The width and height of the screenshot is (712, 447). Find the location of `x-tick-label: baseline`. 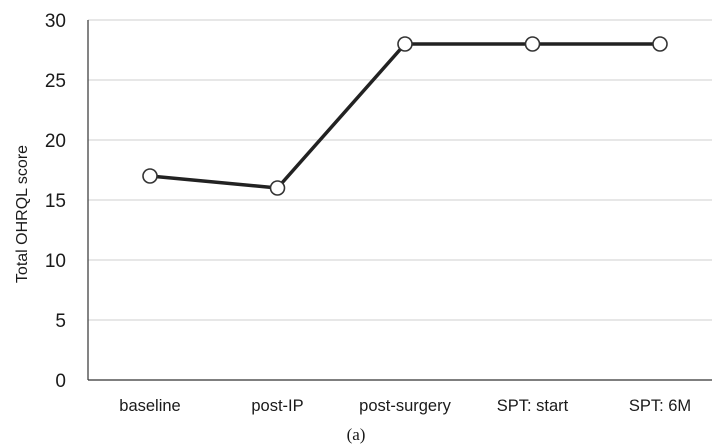

x-tick-label: baseline is located at coordinates (149, 406).